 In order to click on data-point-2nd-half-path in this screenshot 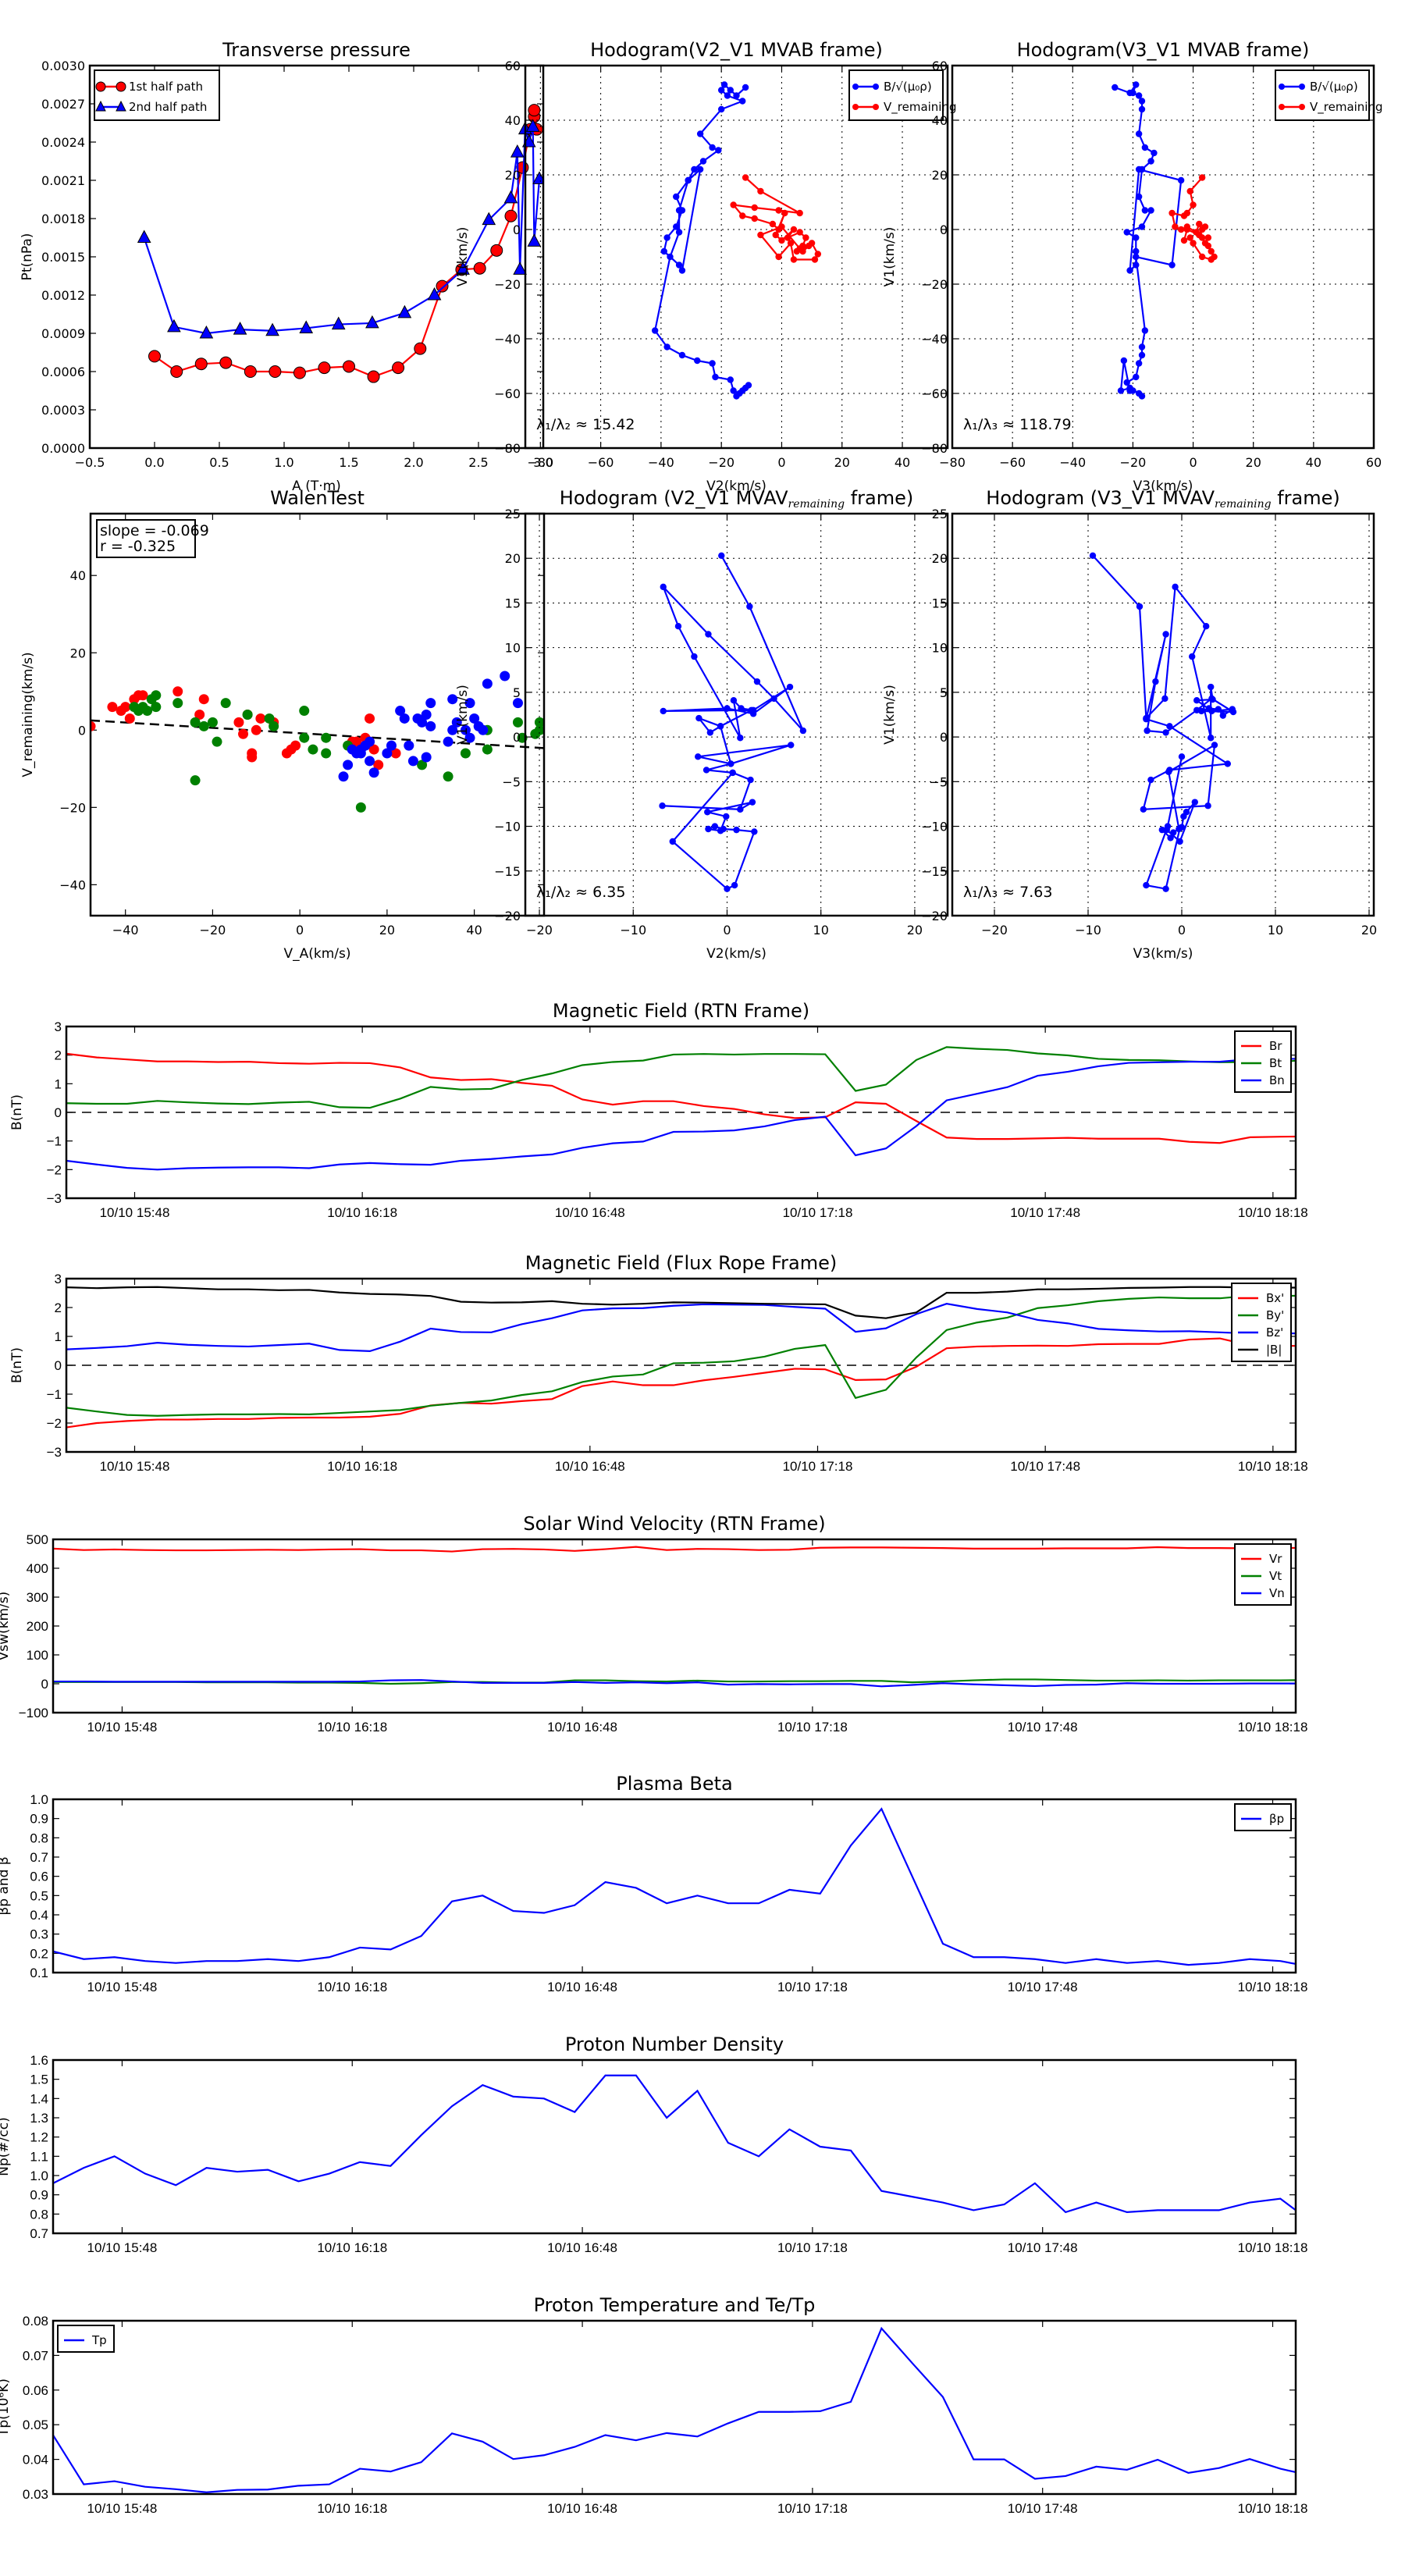, I will do `click(144, 236)`.